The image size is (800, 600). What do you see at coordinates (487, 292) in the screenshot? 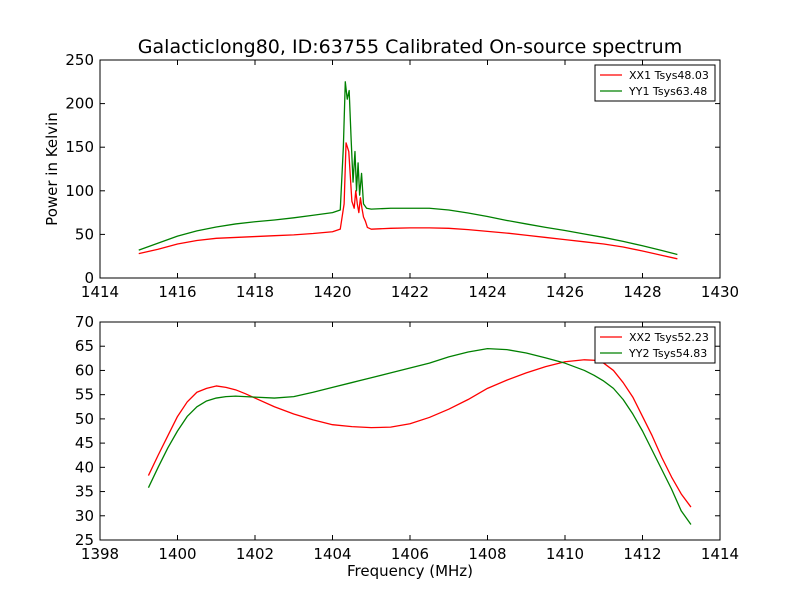
I see `x-tick-label: 1424` at bounding box center [487, 292].